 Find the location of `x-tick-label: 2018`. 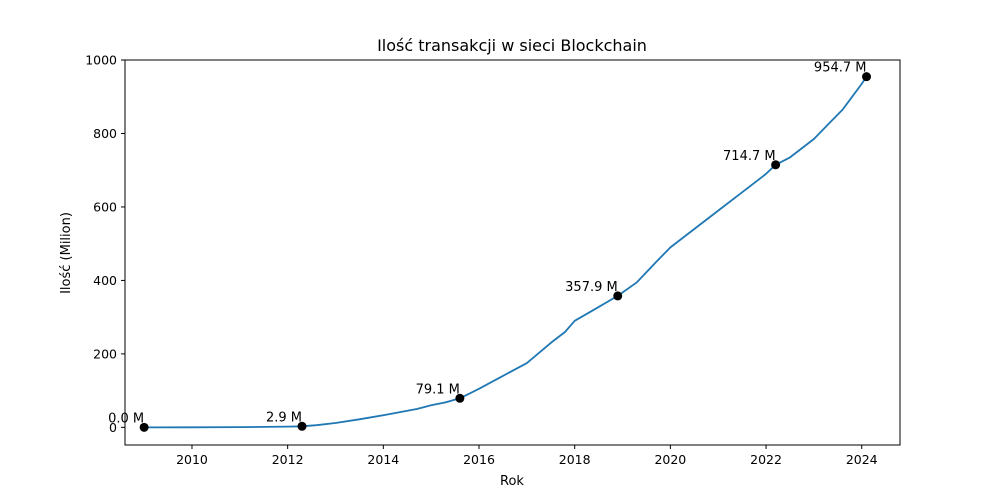

x-tick-label: 2018 is located at coordinates (575, 459).